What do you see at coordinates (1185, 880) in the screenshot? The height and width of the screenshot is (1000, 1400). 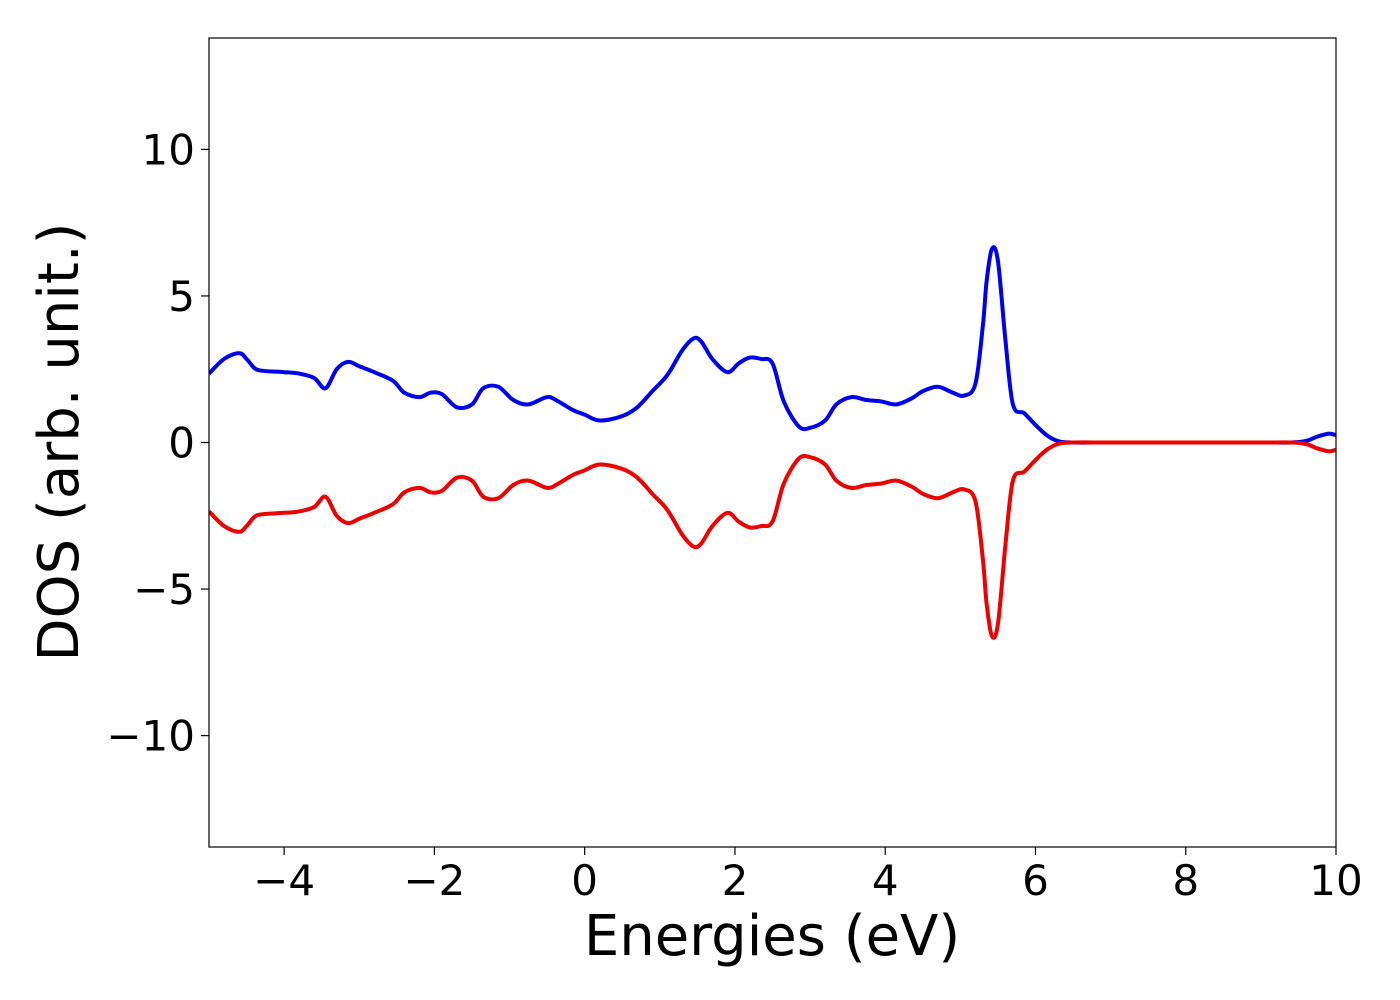 I see `x-tick-label: 8` at bounding box center [1185, 880].